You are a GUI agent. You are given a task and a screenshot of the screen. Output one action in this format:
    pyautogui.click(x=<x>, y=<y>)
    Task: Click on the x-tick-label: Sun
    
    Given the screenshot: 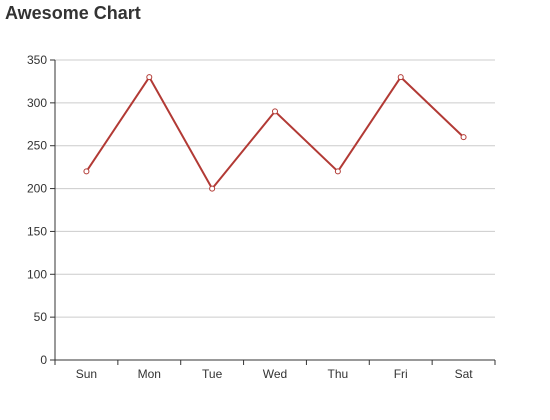 What is the action you would take?
    pyautogui.click(x=86, y=374)
    